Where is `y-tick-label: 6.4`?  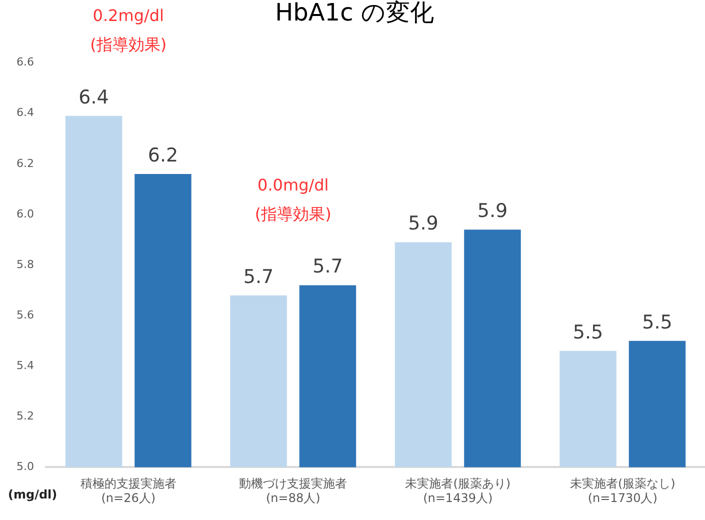 y-tick-label: 6.4 is located at coordinates (25, 113).